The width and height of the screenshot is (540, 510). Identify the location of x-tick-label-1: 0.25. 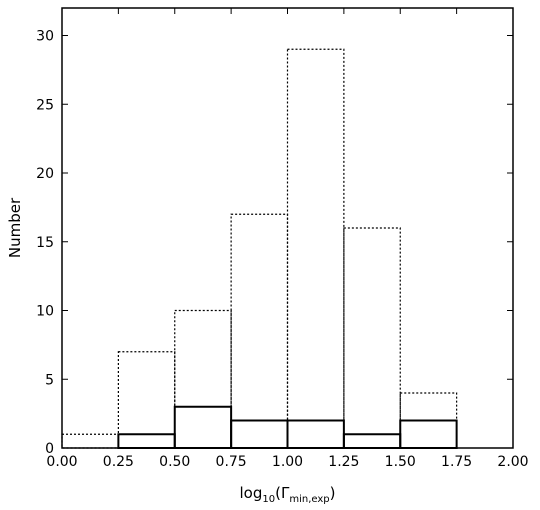
(118, 462).